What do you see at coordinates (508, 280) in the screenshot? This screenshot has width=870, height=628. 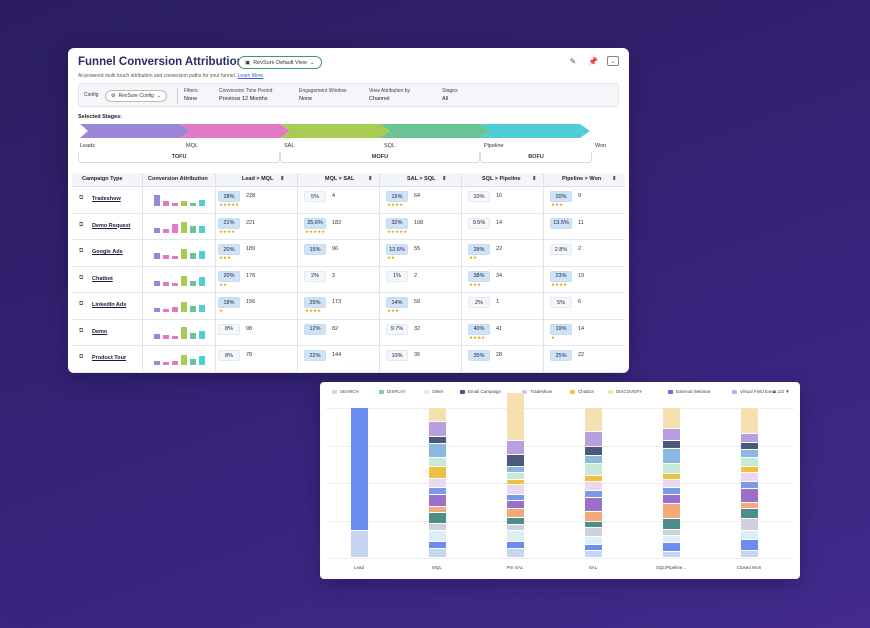 I see `conversion-cell: 38% 34 ★★★` at bounding box center [508, 280].